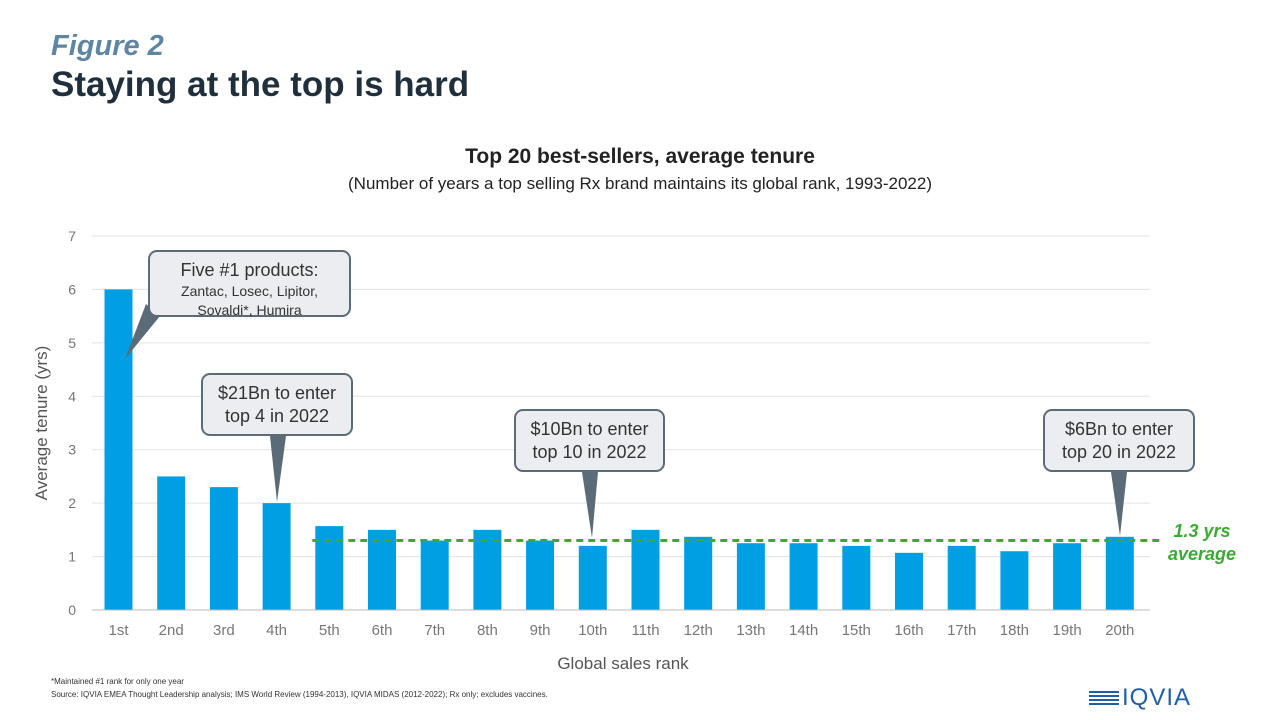 This screenshot has height=720, width=1280. Describe the element at coordinates (249, 310) in the screenshot. I see `callout-first-line2: Sovaldi*, Humira` at that location.